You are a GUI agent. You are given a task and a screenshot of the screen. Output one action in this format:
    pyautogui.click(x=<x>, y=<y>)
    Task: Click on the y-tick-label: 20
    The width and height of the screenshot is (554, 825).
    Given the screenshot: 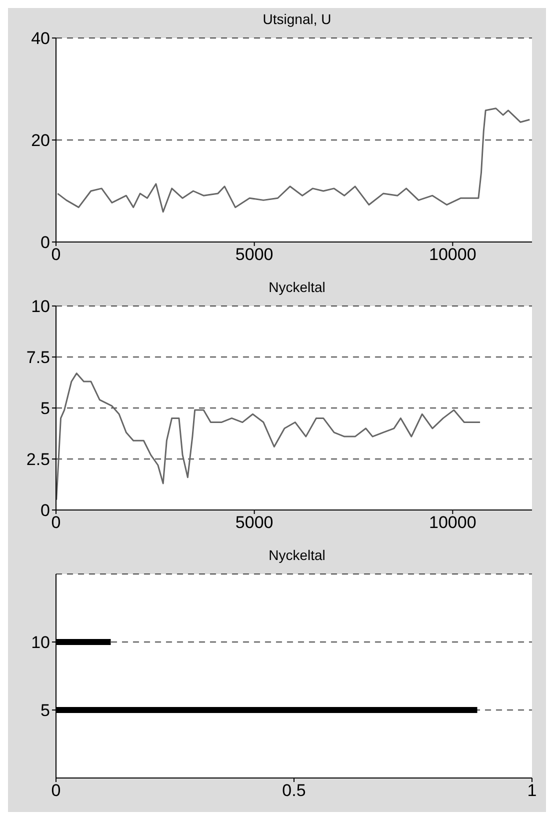 What is the action you would take?
    pyautogui.click(x=40, y=140)
    